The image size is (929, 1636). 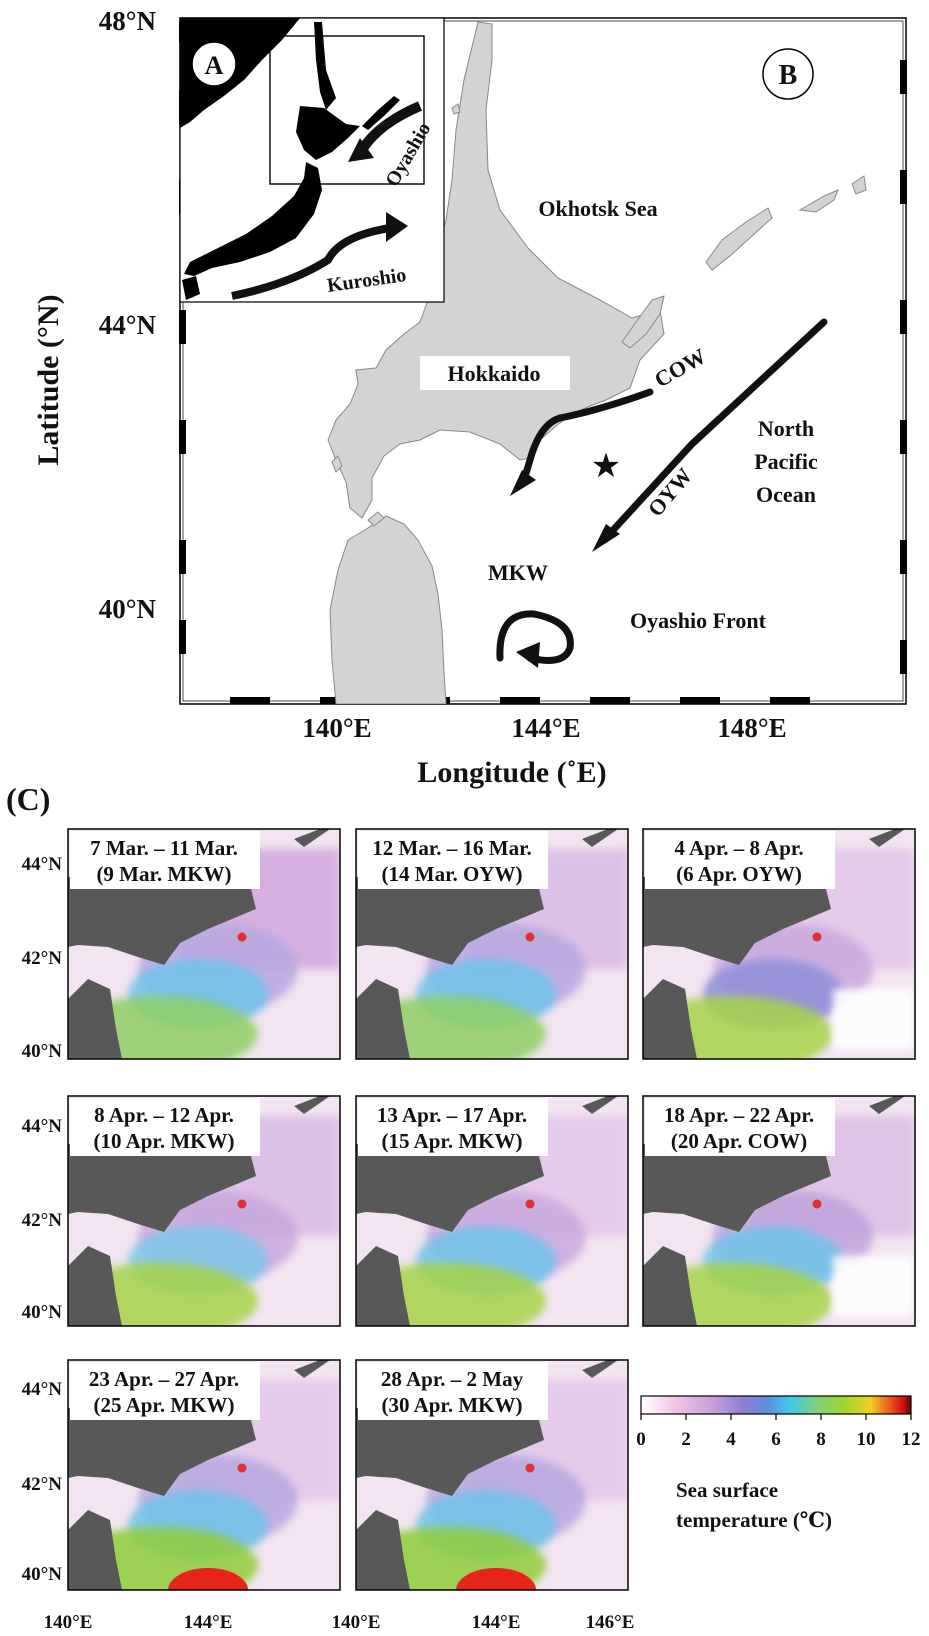 I want to click on colorbar-title-1: Sea surface, so click(x=727, y=1490).